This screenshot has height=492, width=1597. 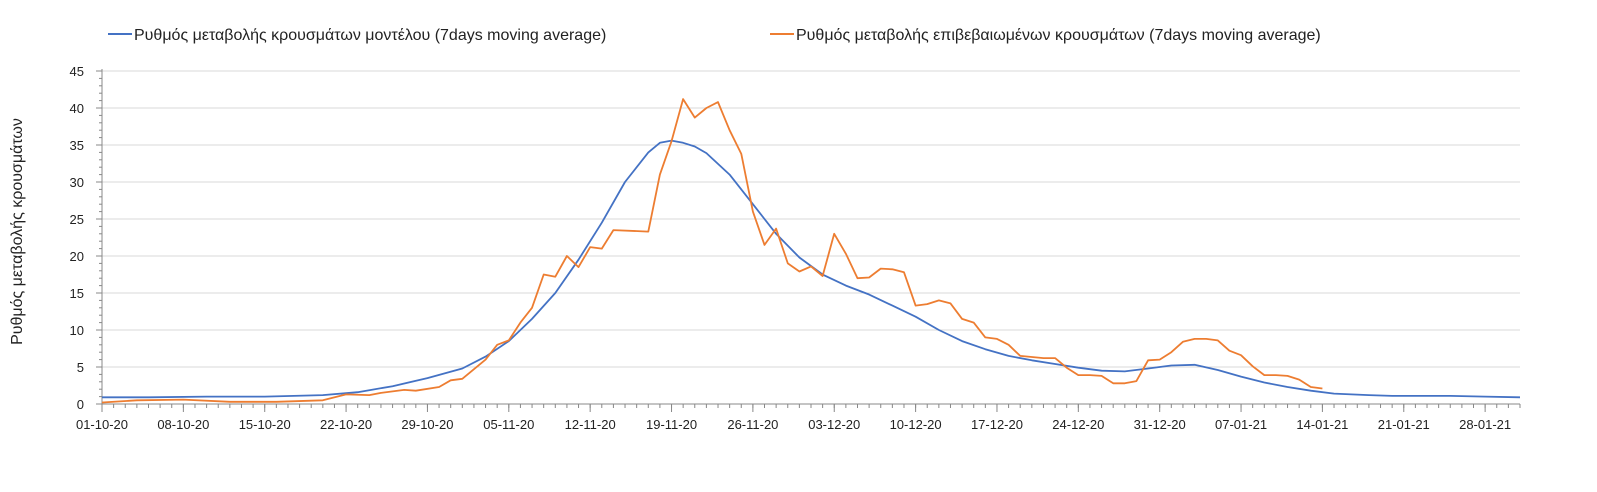 I want to click on x-tick-label: 31-12-20, so click(x=1160, y=424).